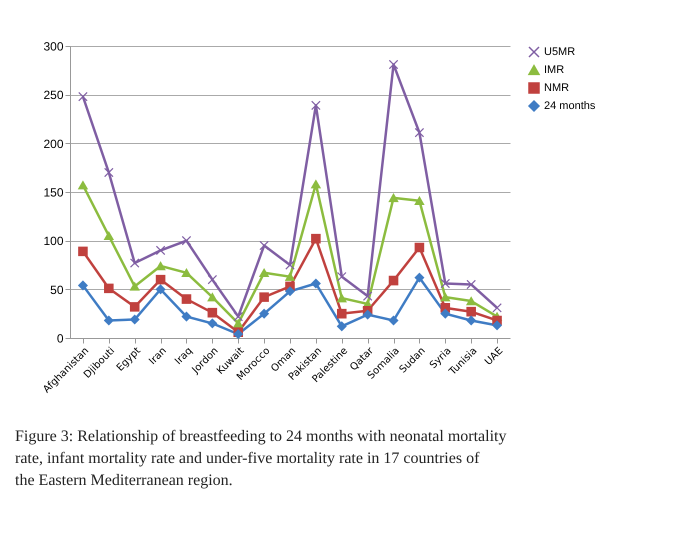 The width and height of the screenshot is (675, 551). Describe the element at coordinates (554, 70) in the screenshot. I see `legend-label: IMR` at that location.